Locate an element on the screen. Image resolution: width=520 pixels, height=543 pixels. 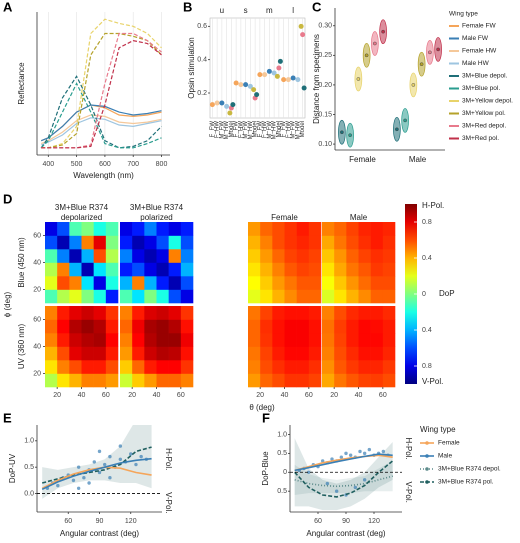
y-tick-label: 60 is located at coordinates (37, 319).